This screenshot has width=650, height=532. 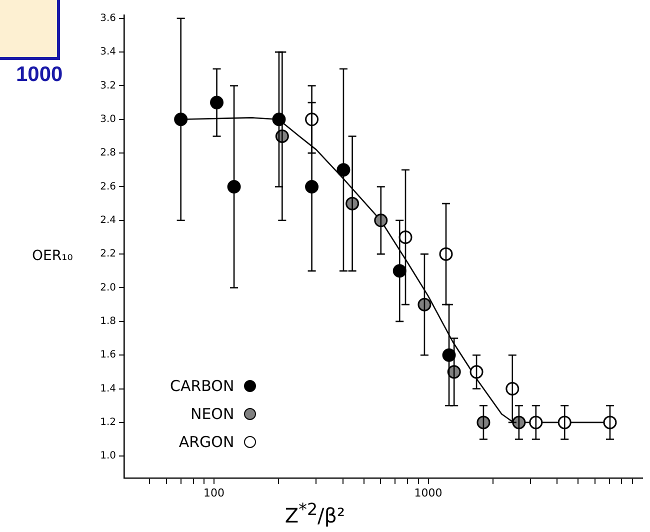 I want to click on y-tick-label: 3.2, so click(x=108, y=86).